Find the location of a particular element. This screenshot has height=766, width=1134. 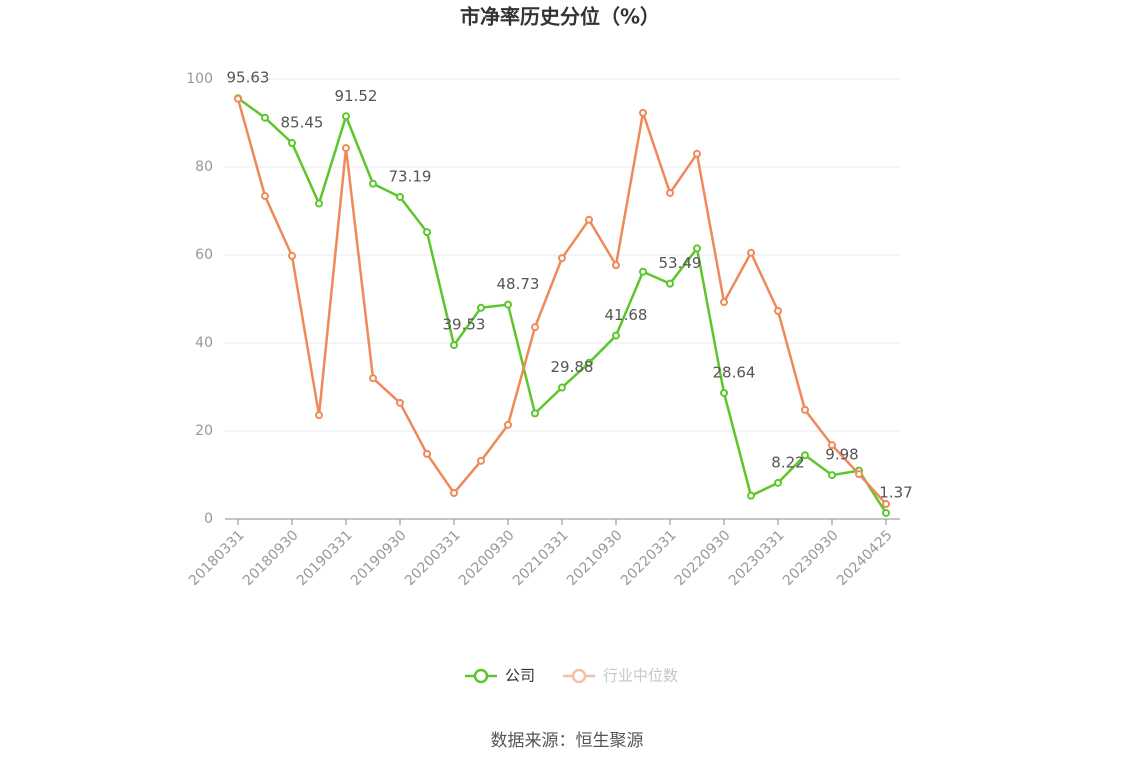

x-tick-label: 20190930 is located at coordinates (379, 558).